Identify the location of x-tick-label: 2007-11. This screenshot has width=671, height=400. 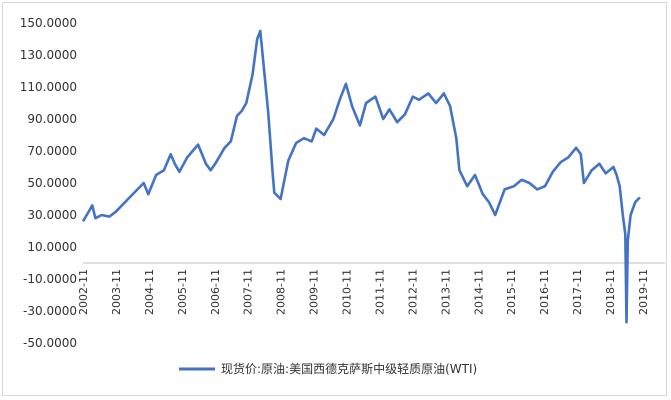
(248, 292).